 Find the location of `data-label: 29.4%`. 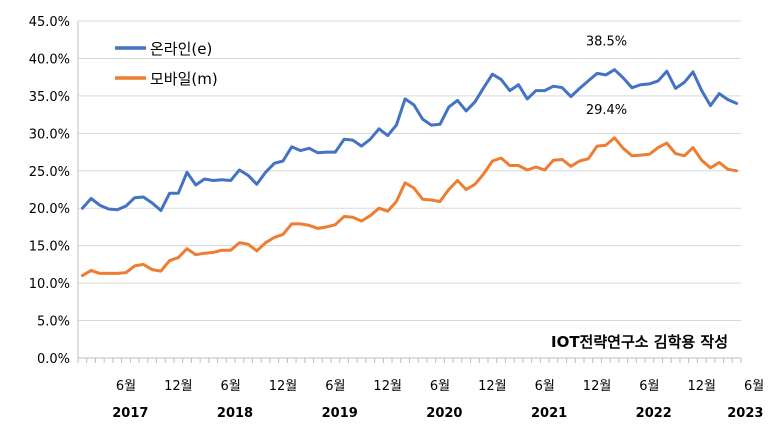

data-label: 29.4% is located at coordinates (606, 110).